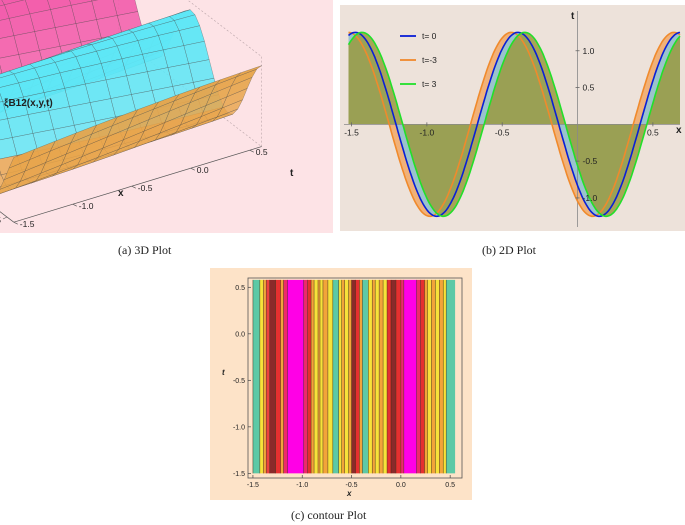  I want to click on x-tick-label: -1.5, so click(351, 132).